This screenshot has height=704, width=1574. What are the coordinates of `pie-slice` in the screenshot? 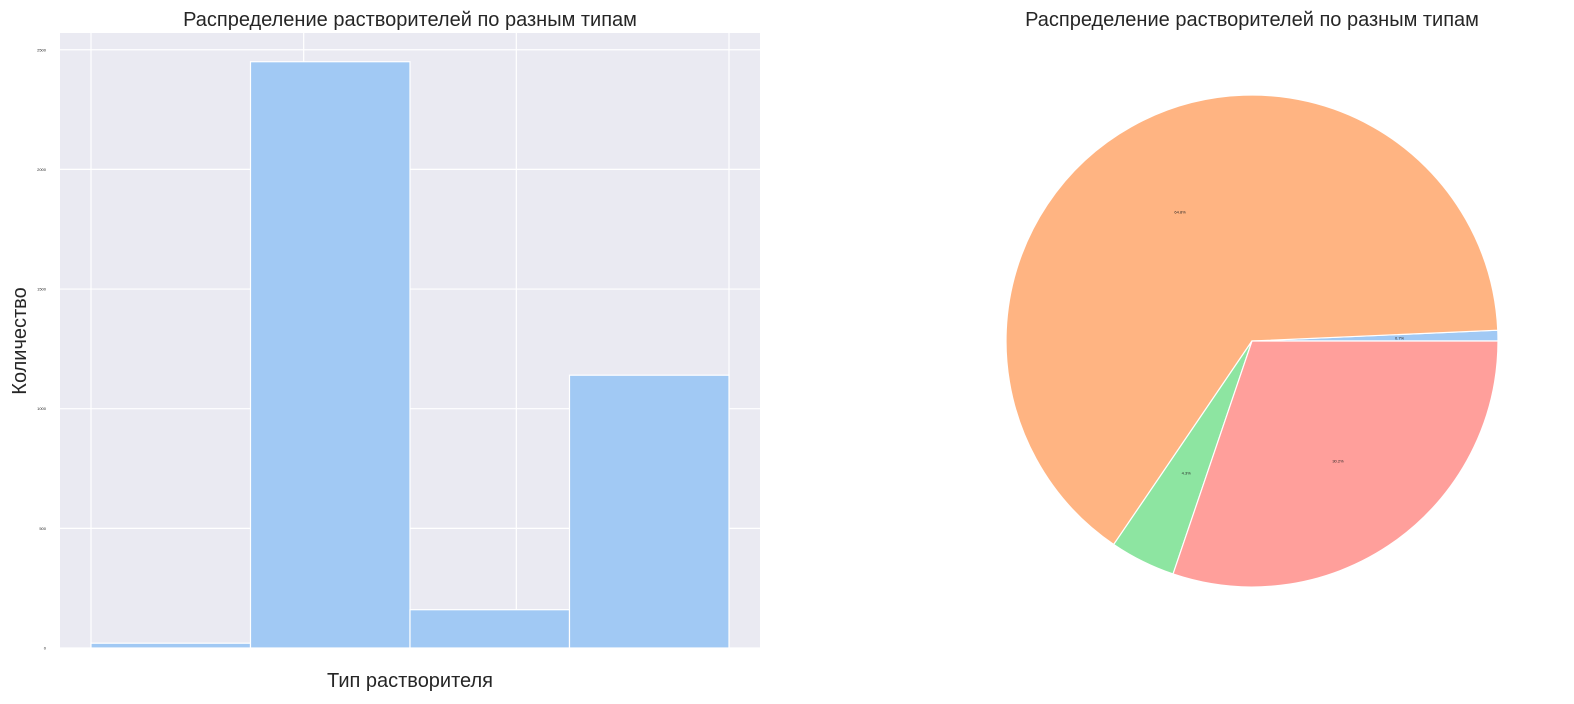 It's located at (1335, 464).